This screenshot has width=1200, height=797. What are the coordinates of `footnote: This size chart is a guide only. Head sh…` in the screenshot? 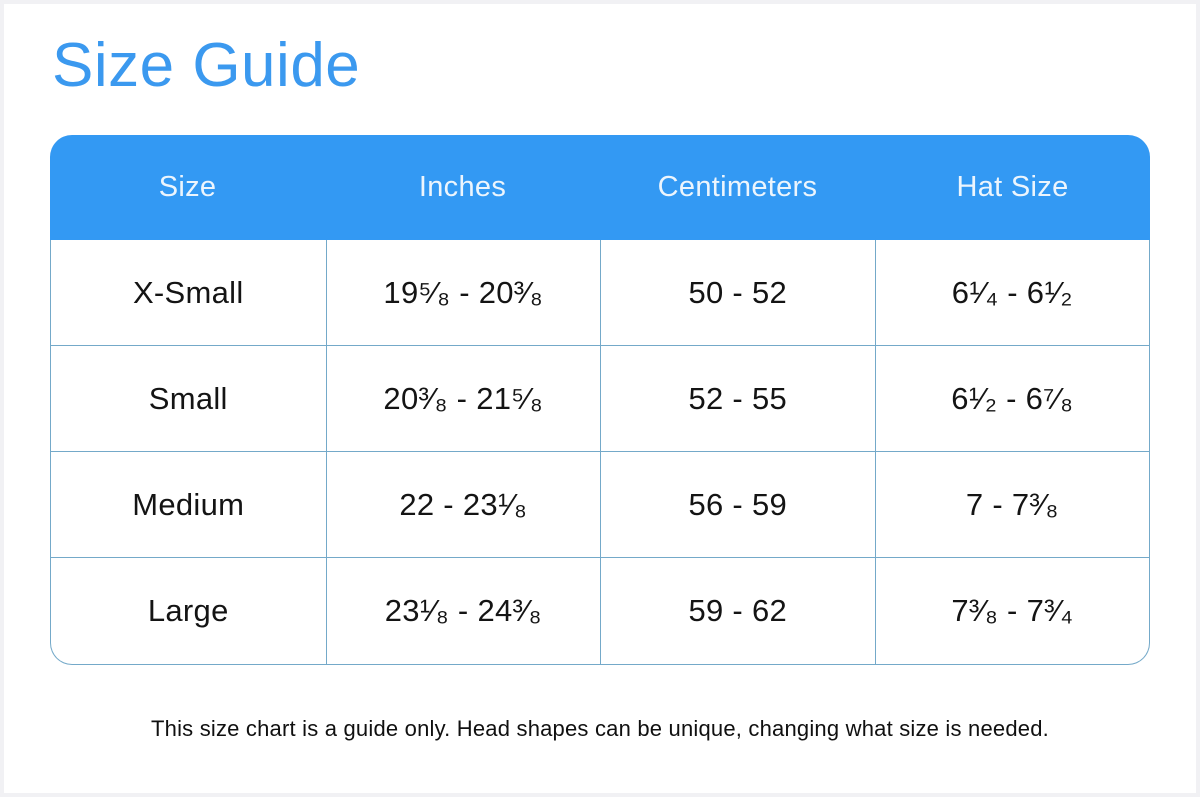 It's located at (600, 728).